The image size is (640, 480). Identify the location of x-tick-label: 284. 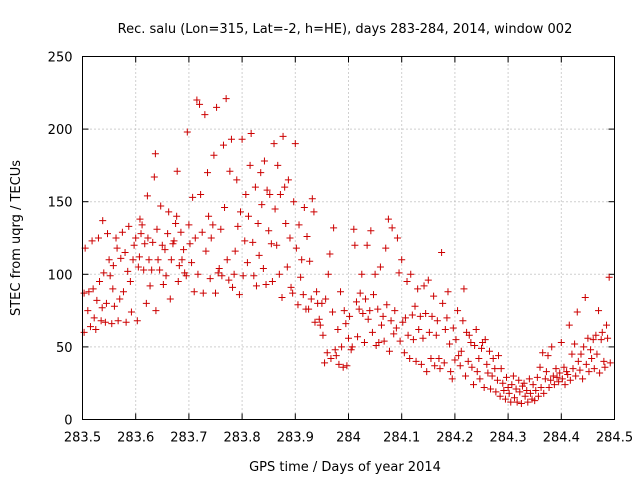
(348, 438).